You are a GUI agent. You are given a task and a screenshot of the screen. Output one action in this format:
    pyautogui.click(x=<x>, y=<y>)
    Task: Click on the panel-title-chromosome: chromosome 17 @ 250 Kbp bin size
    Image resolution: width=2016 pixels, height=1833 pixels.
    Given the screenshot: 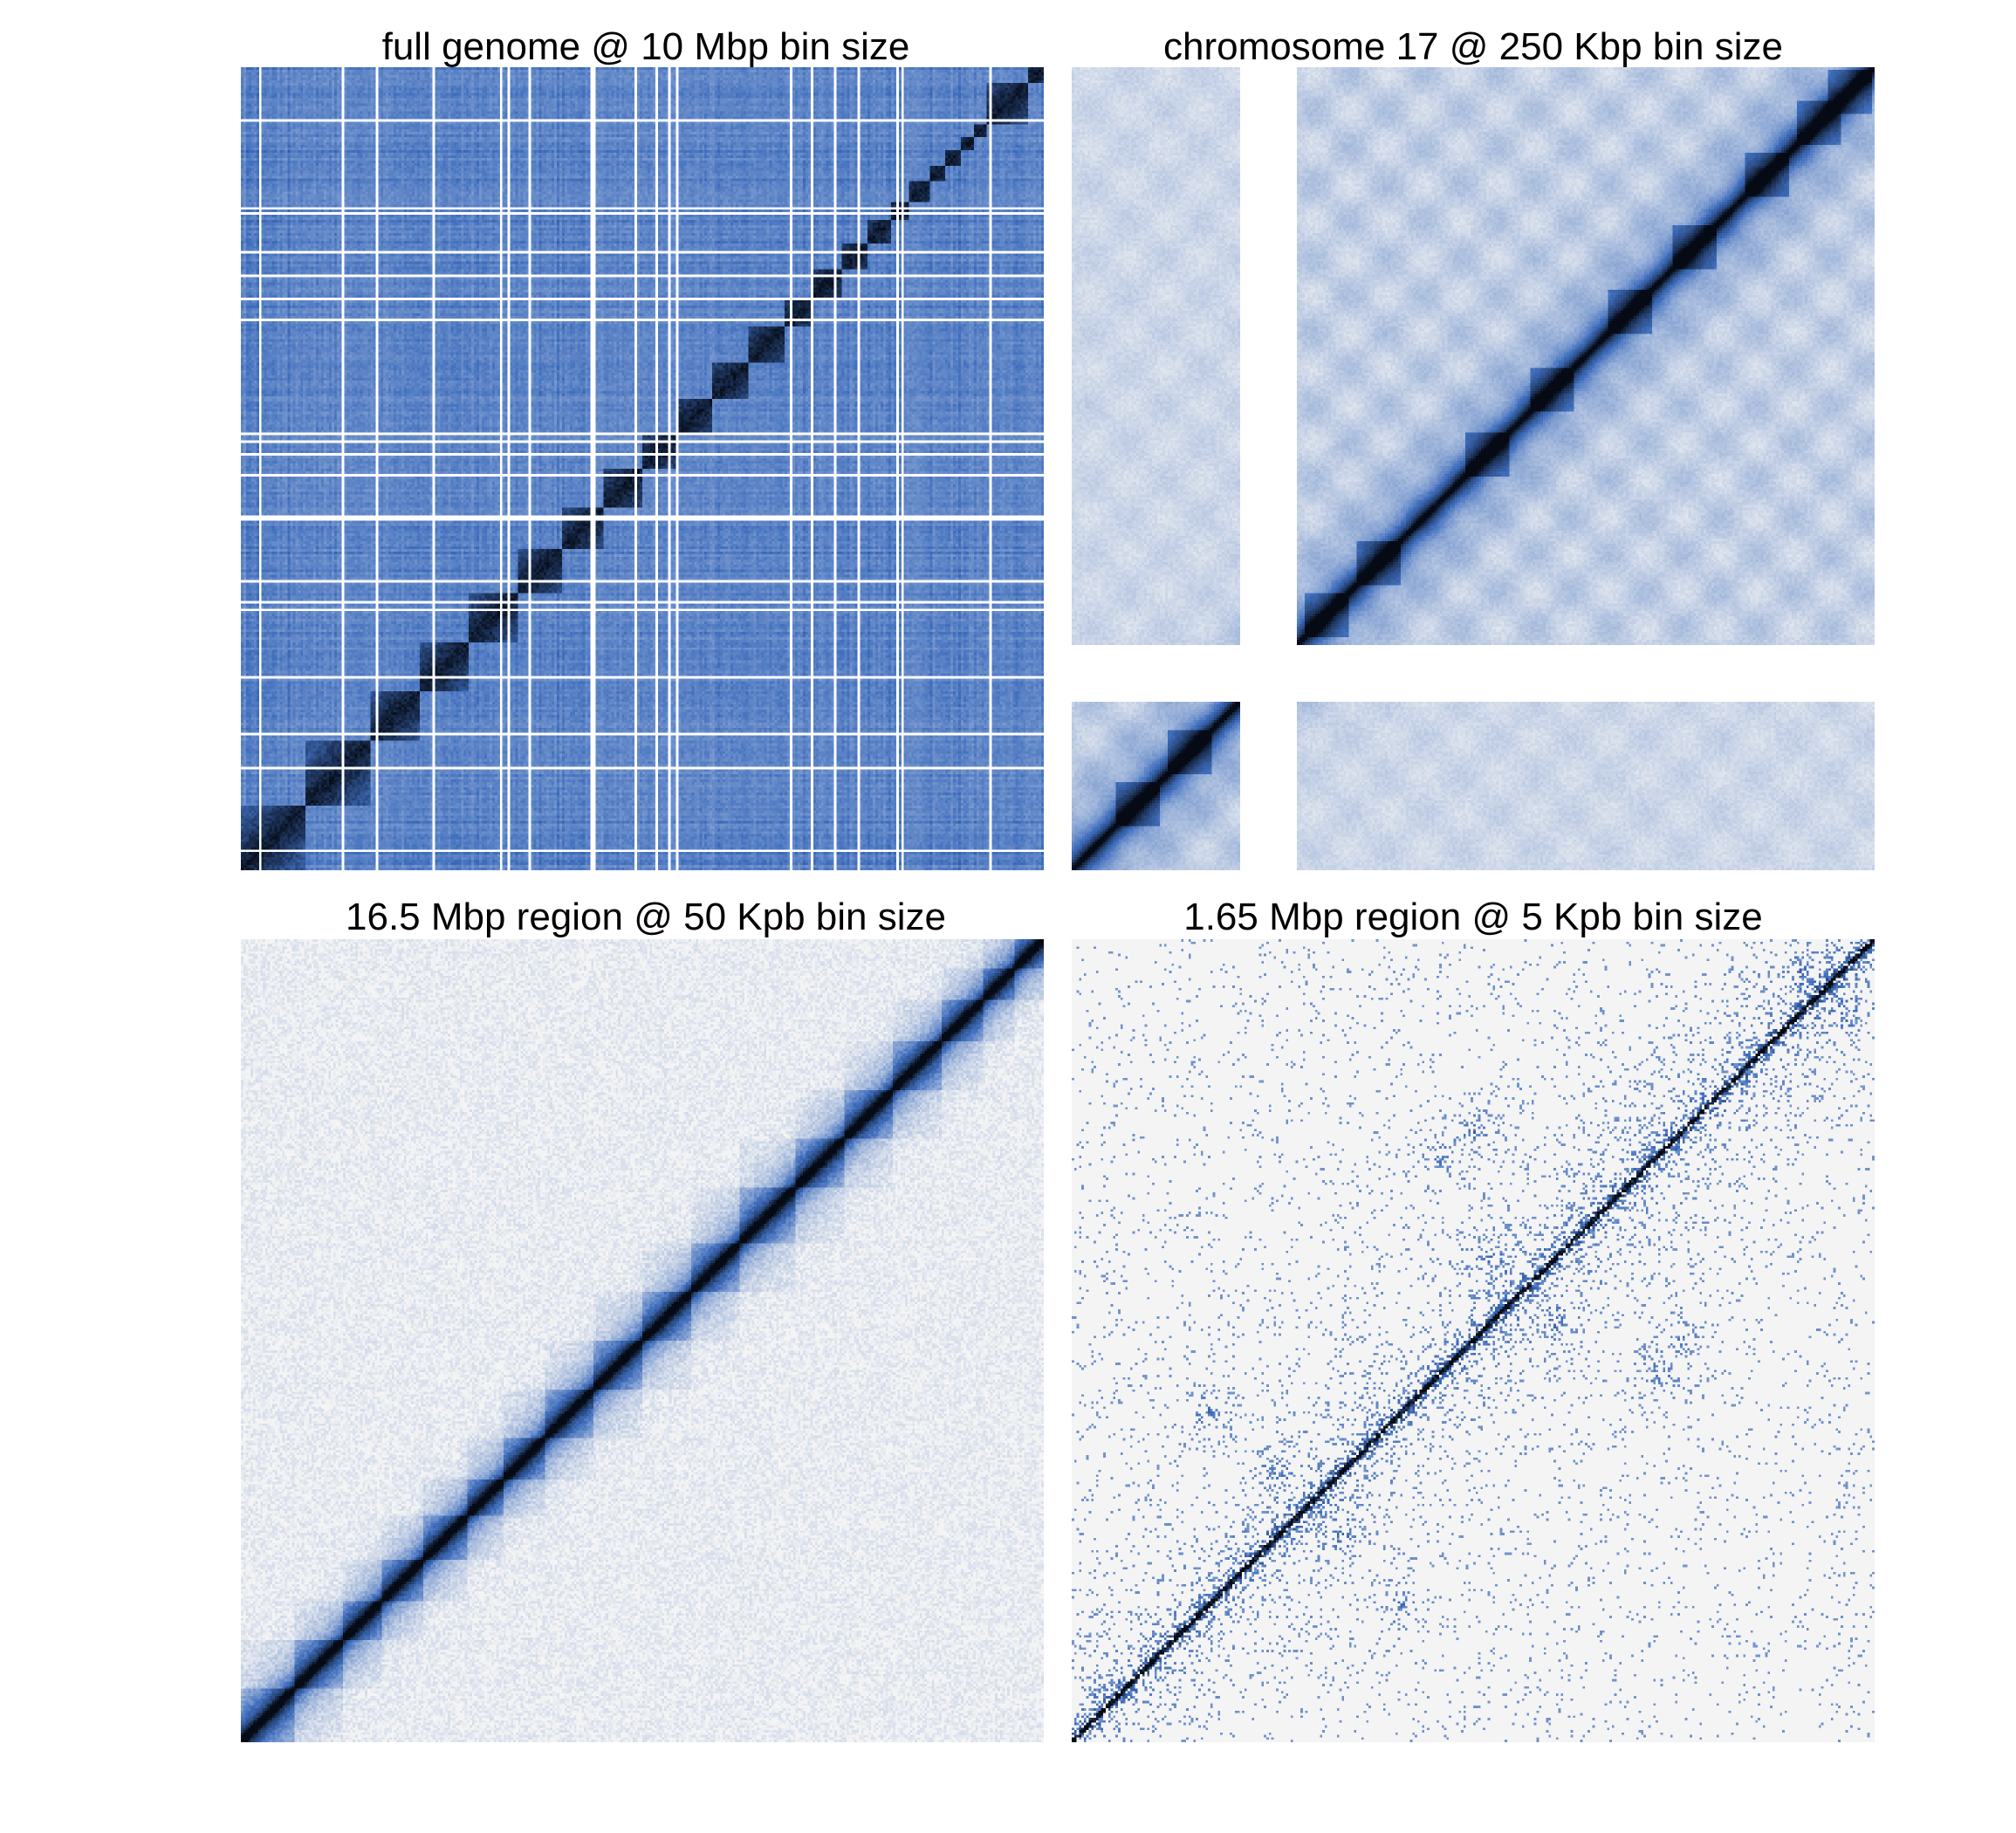 What is the action you would take?
    pyautogui.click(x=1473, y=46)
    